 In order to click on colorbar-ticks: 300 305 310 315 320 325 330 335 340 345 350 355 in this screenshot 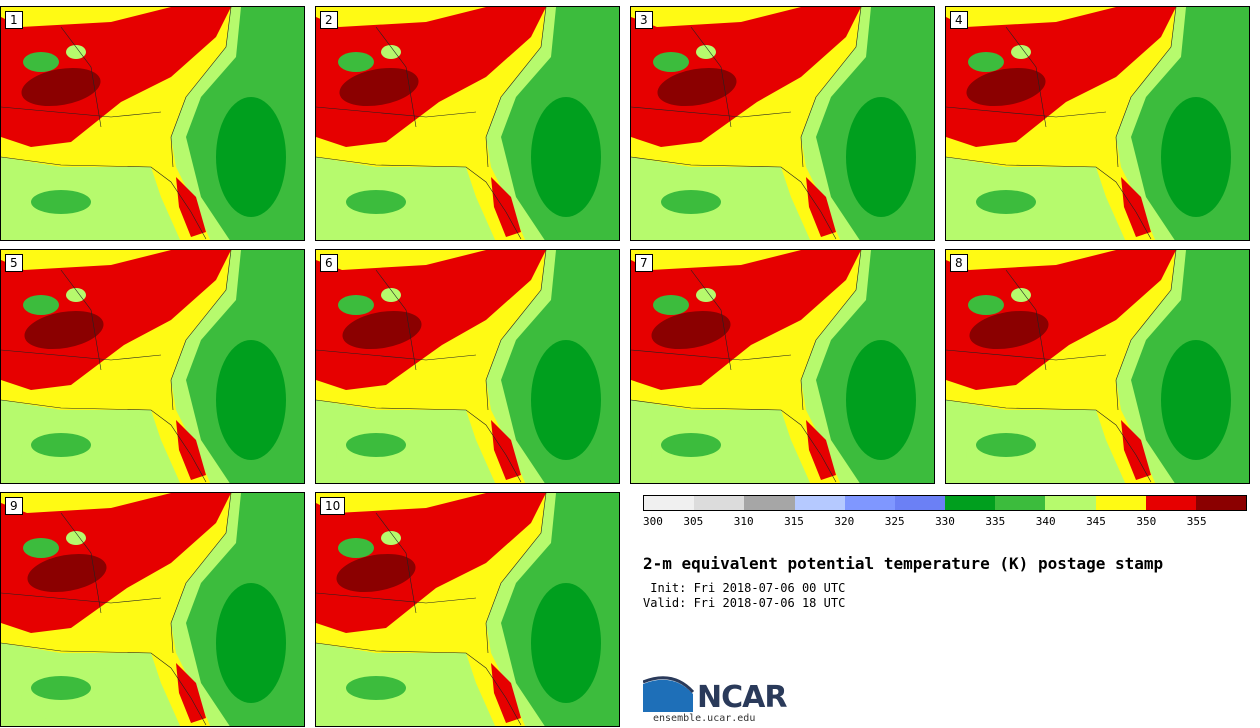, I will do `click(945, 522)`.